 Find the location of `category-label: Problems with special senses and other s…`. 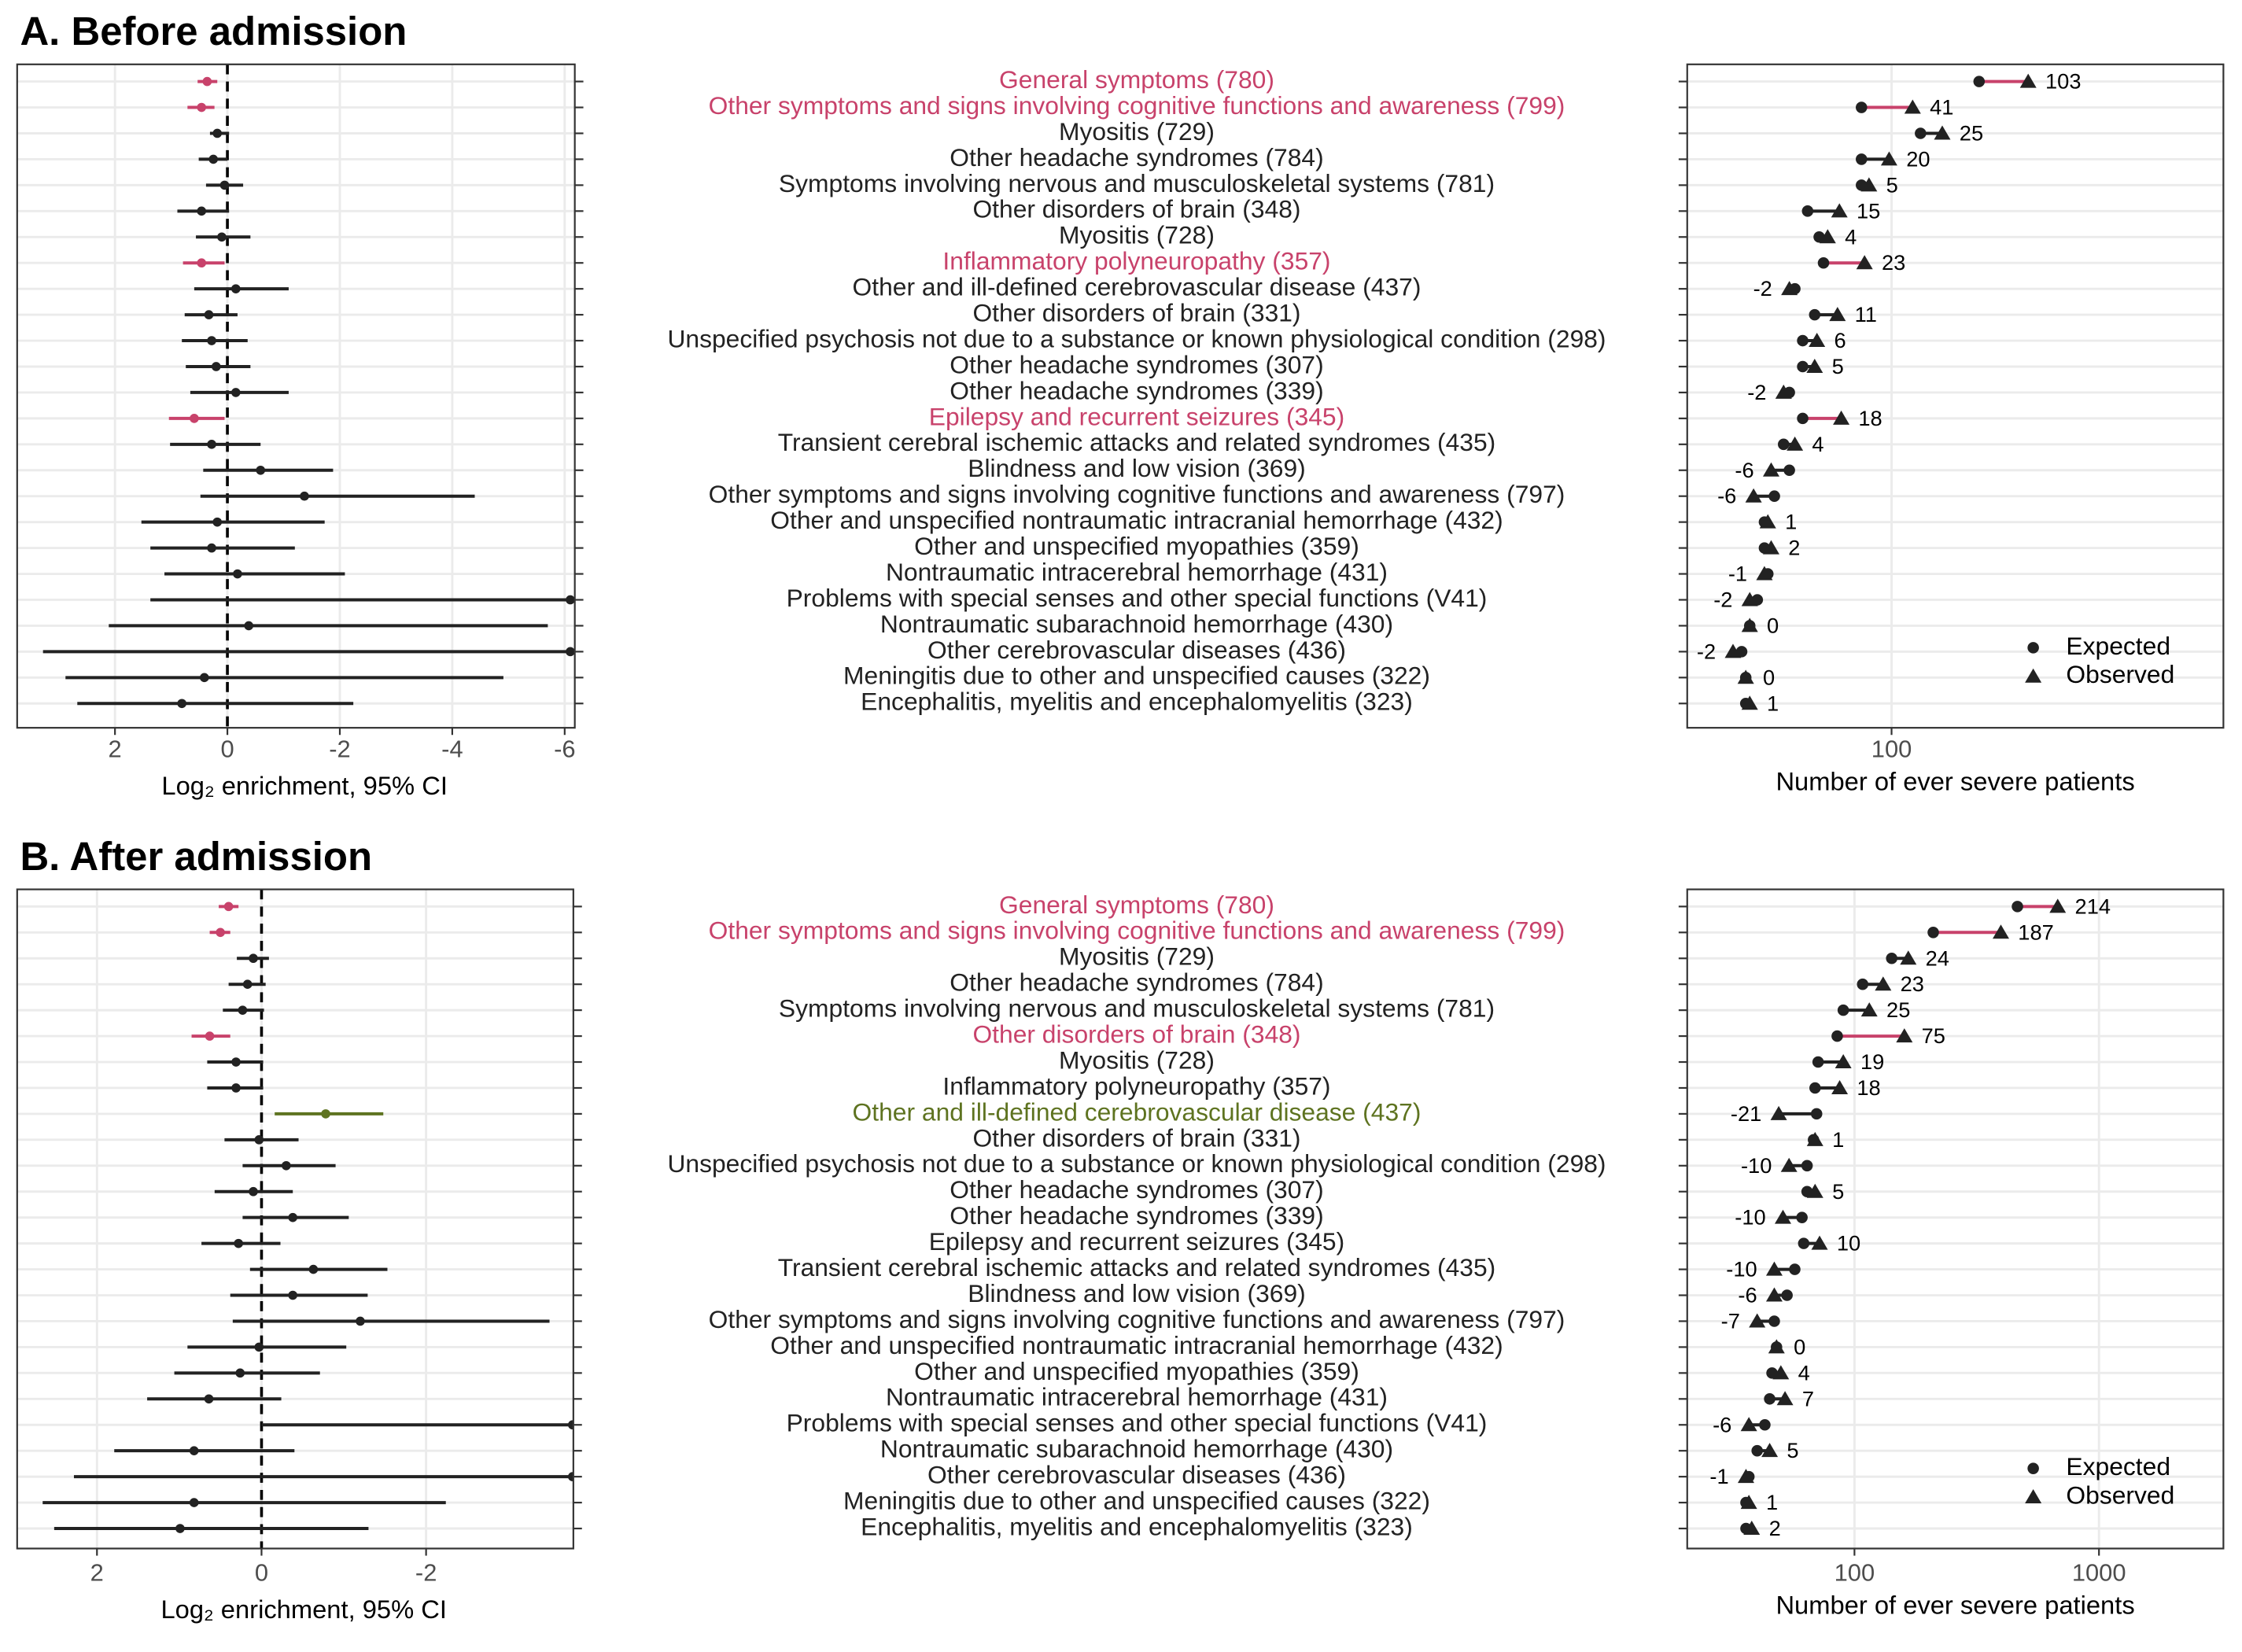

category-label: Problems with special senses and other s… is located at coordinates (1137, 1423).